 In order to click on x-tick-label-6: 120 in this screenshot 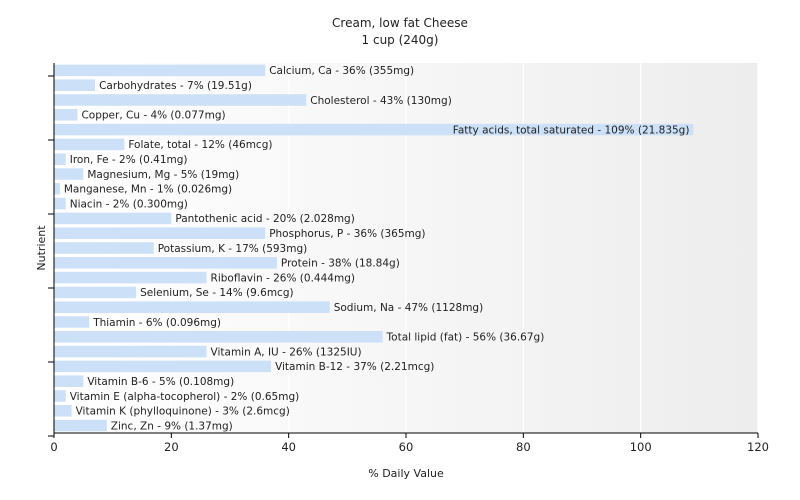, I will do `click(758, 447)`.